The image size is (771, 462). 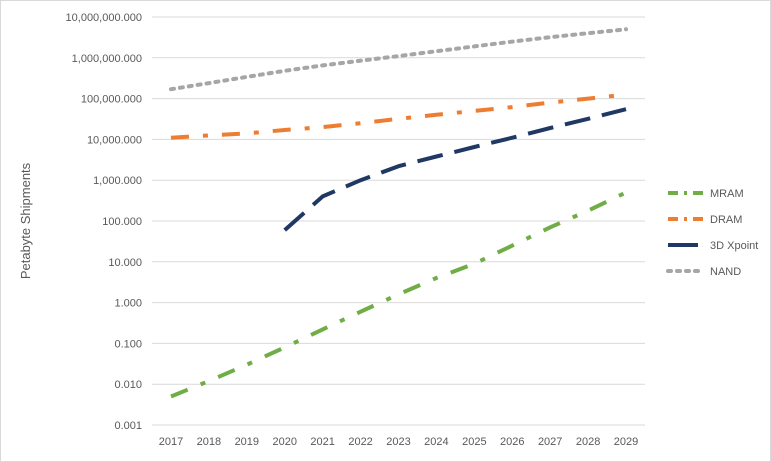 What do you see at coordinates (398, 116) in the screenshot?
I see `series-line-dram` at bounding box center [398, 116].